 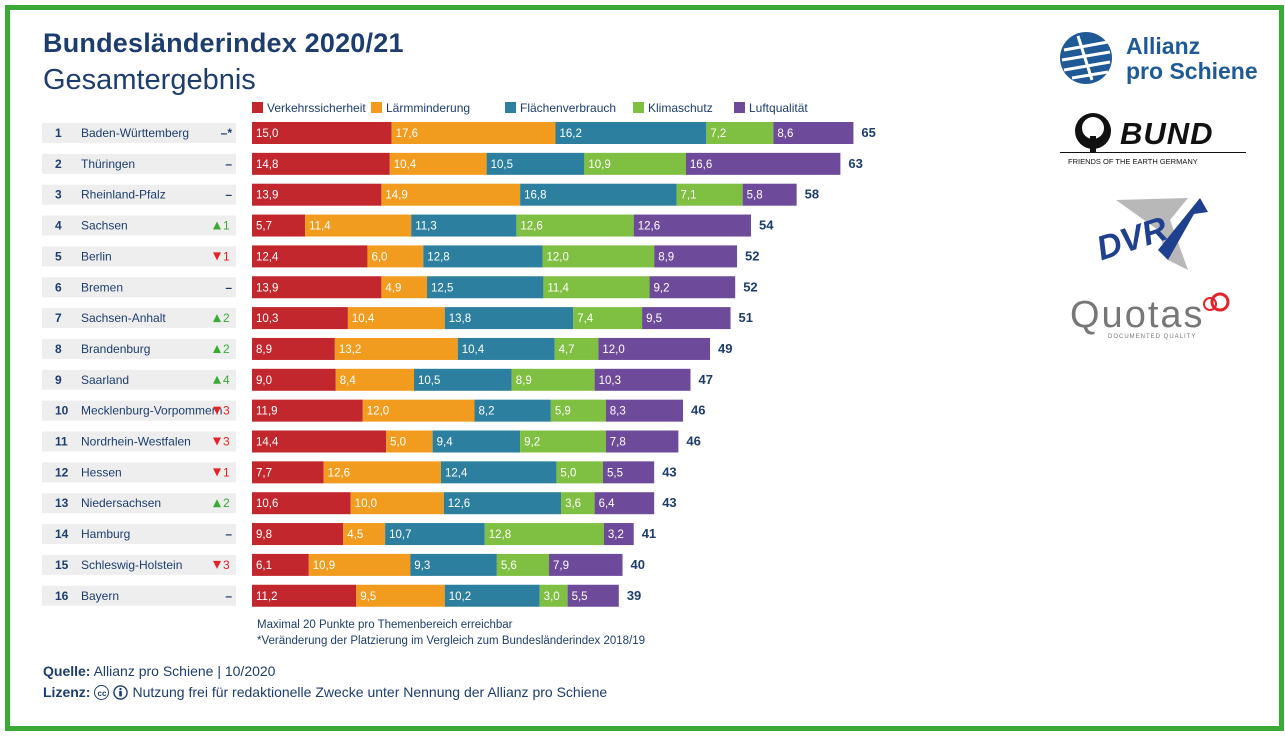 I want to click on total-value-label: 41, so click(x=649, y=533).